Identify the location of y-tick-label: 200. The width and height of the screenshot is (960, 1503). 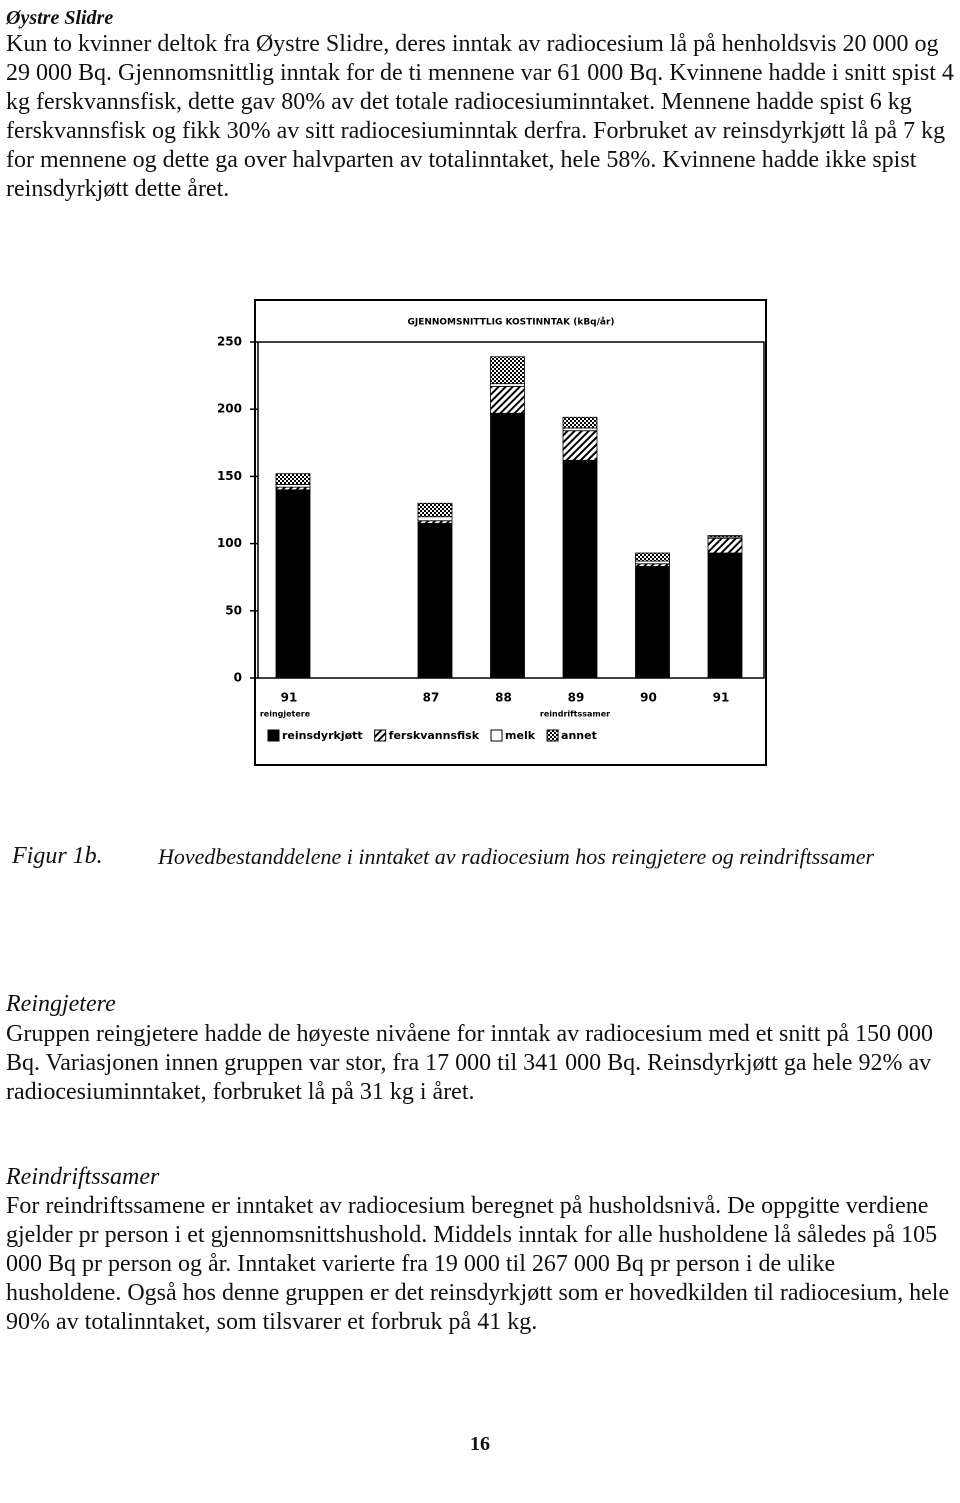
(229, 409).